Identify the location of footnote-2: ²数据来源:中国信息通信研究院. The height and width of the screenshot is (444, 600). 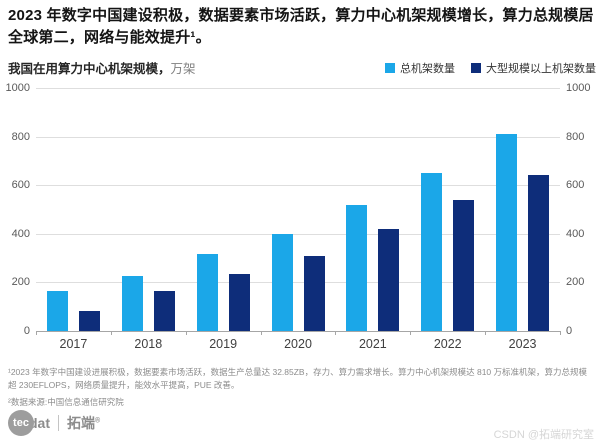
(66, 401).